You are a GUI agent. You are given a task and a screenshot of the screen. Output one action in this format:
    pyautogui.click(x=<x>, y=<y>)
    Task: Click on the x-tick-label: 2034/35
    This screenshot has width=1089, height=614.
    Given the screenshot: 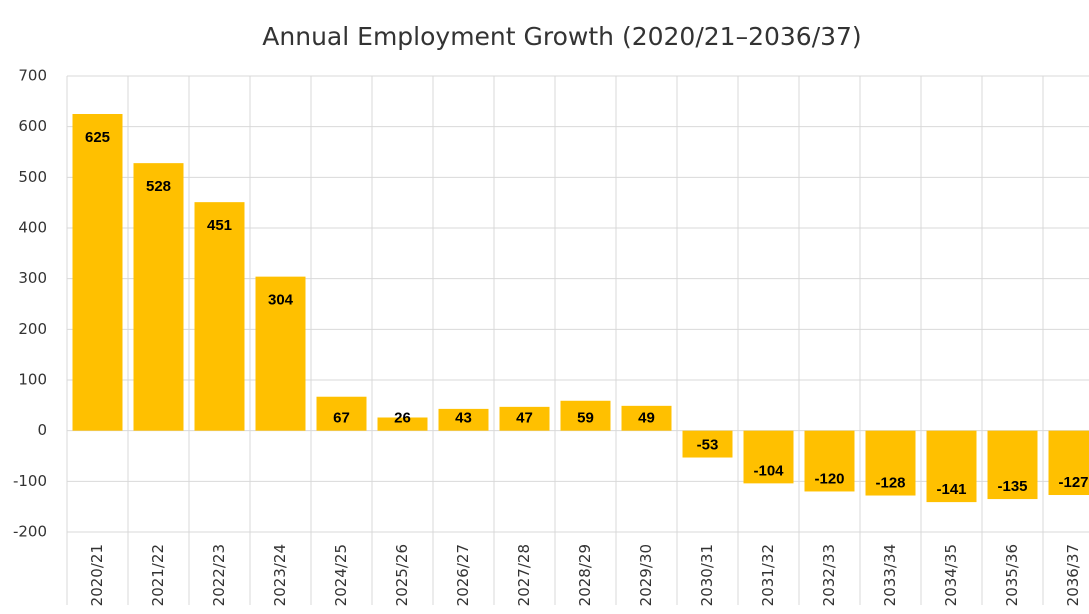 What is the action you would take?
    pyautogui.click(x=951, y=575)
    